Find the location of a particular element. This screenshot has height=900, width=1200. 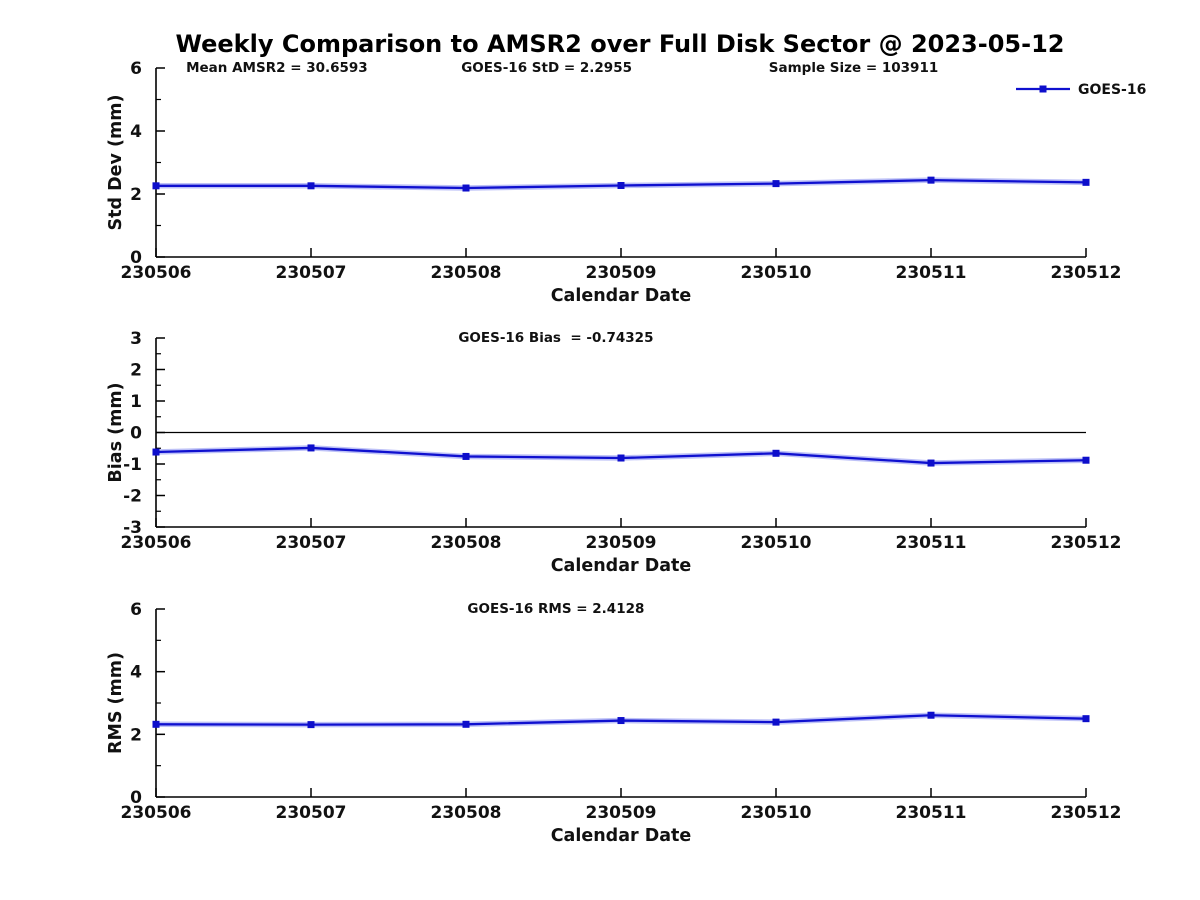

stat-annotation: GOES-16 StD = 2.2955 is located at coordinates (546, 68).